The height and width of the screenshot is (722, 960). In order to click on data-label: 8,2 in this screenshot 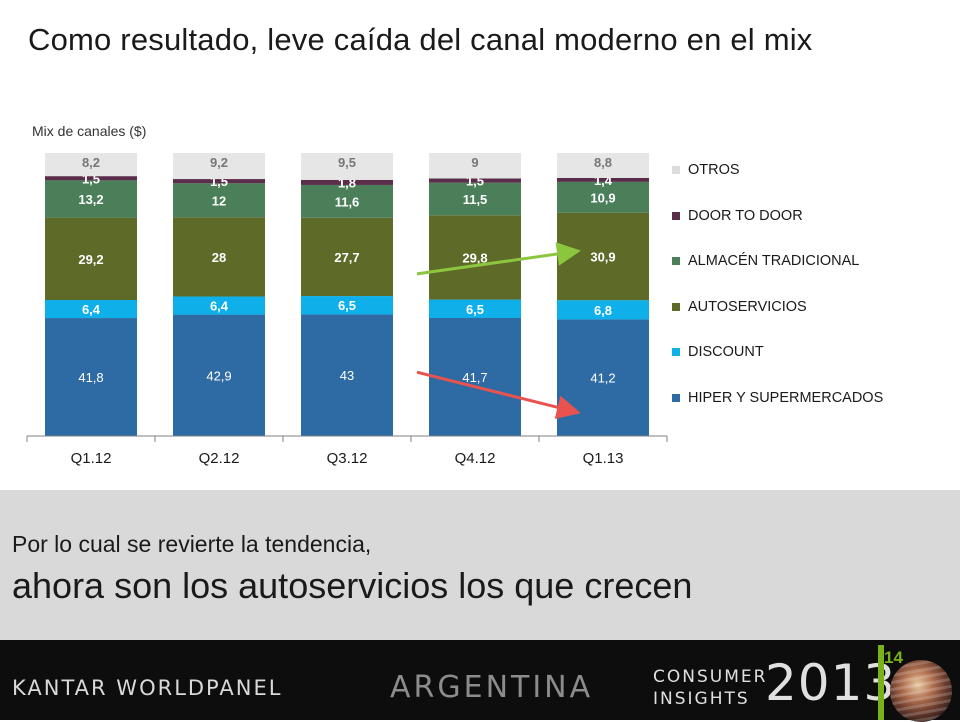, I will do `click(91, 162)`.